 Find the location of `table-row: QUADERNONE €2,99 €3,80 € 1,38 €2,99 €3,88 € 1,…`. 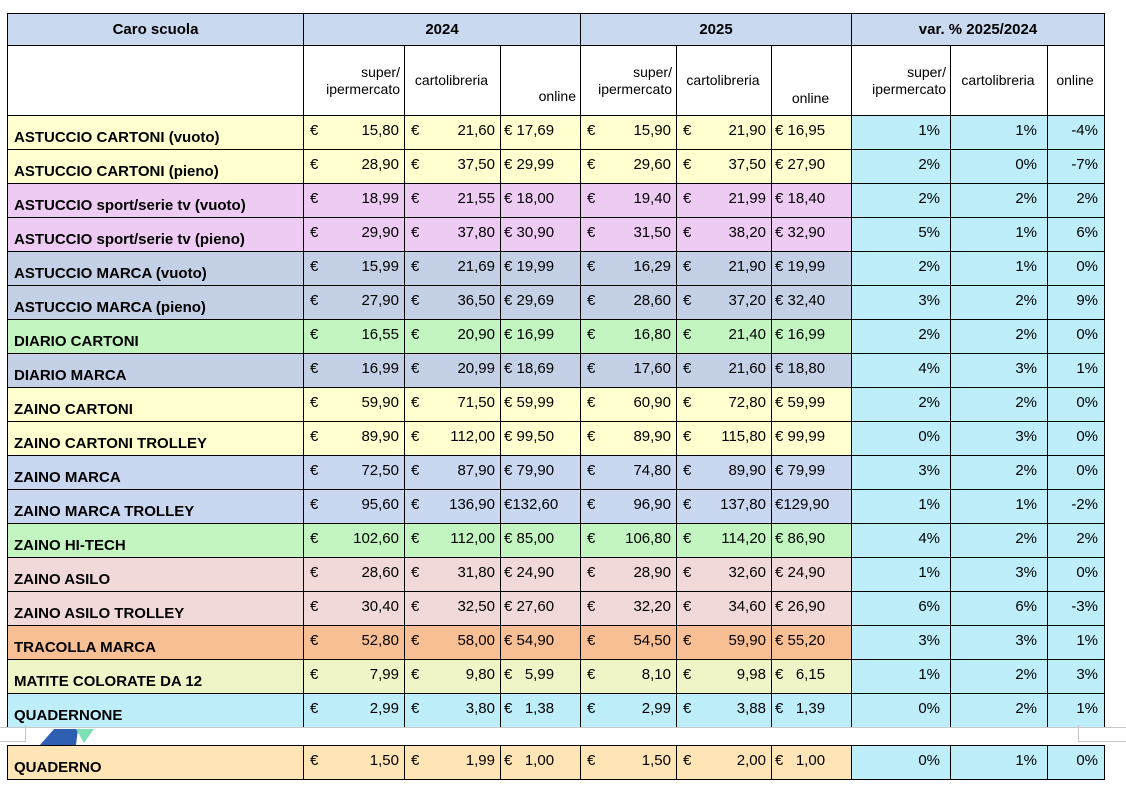

table-row: QUADERNONE €2,99 €3,80 € 1,38 €2,99 €3,88 € 1,… is located at coordinates (560, 711).